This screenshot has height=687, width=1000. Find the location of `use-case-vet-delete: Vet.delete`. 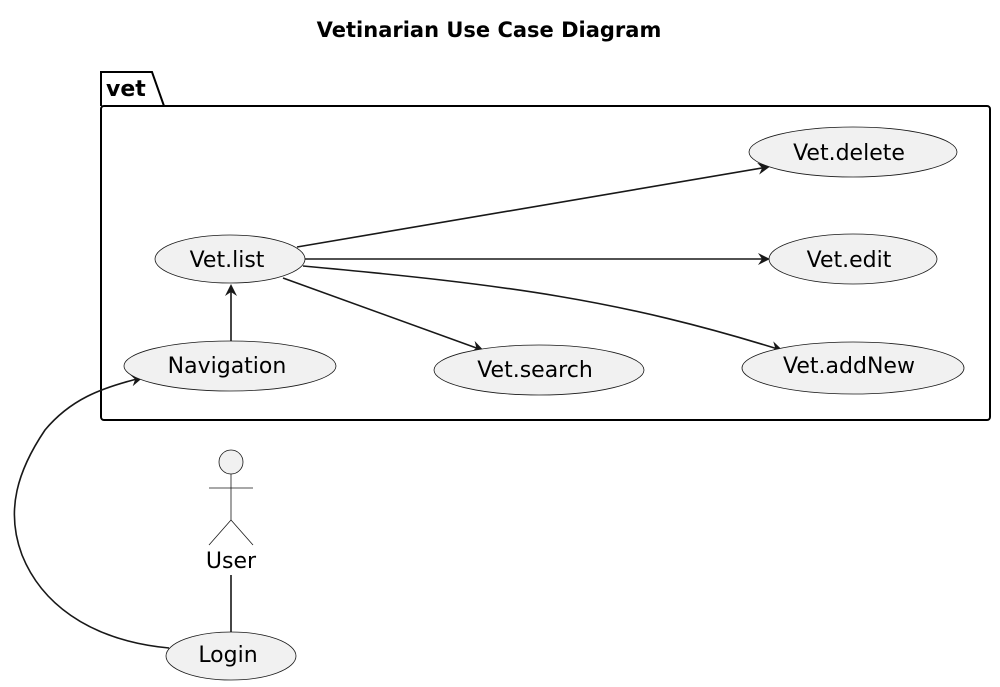

use-case-vet-delete: Vet.delete is located at coordinates (853, 152).